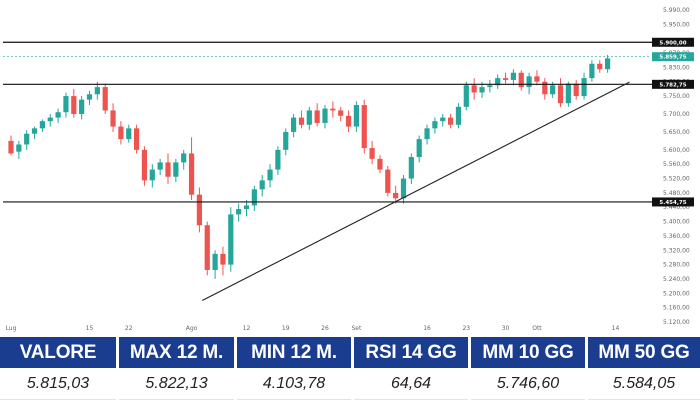 This screenshot has width=700, height=400. Describe the element at coordinates (466, 328) in the screenshot. I see `x-tick-label: 23` at that location.